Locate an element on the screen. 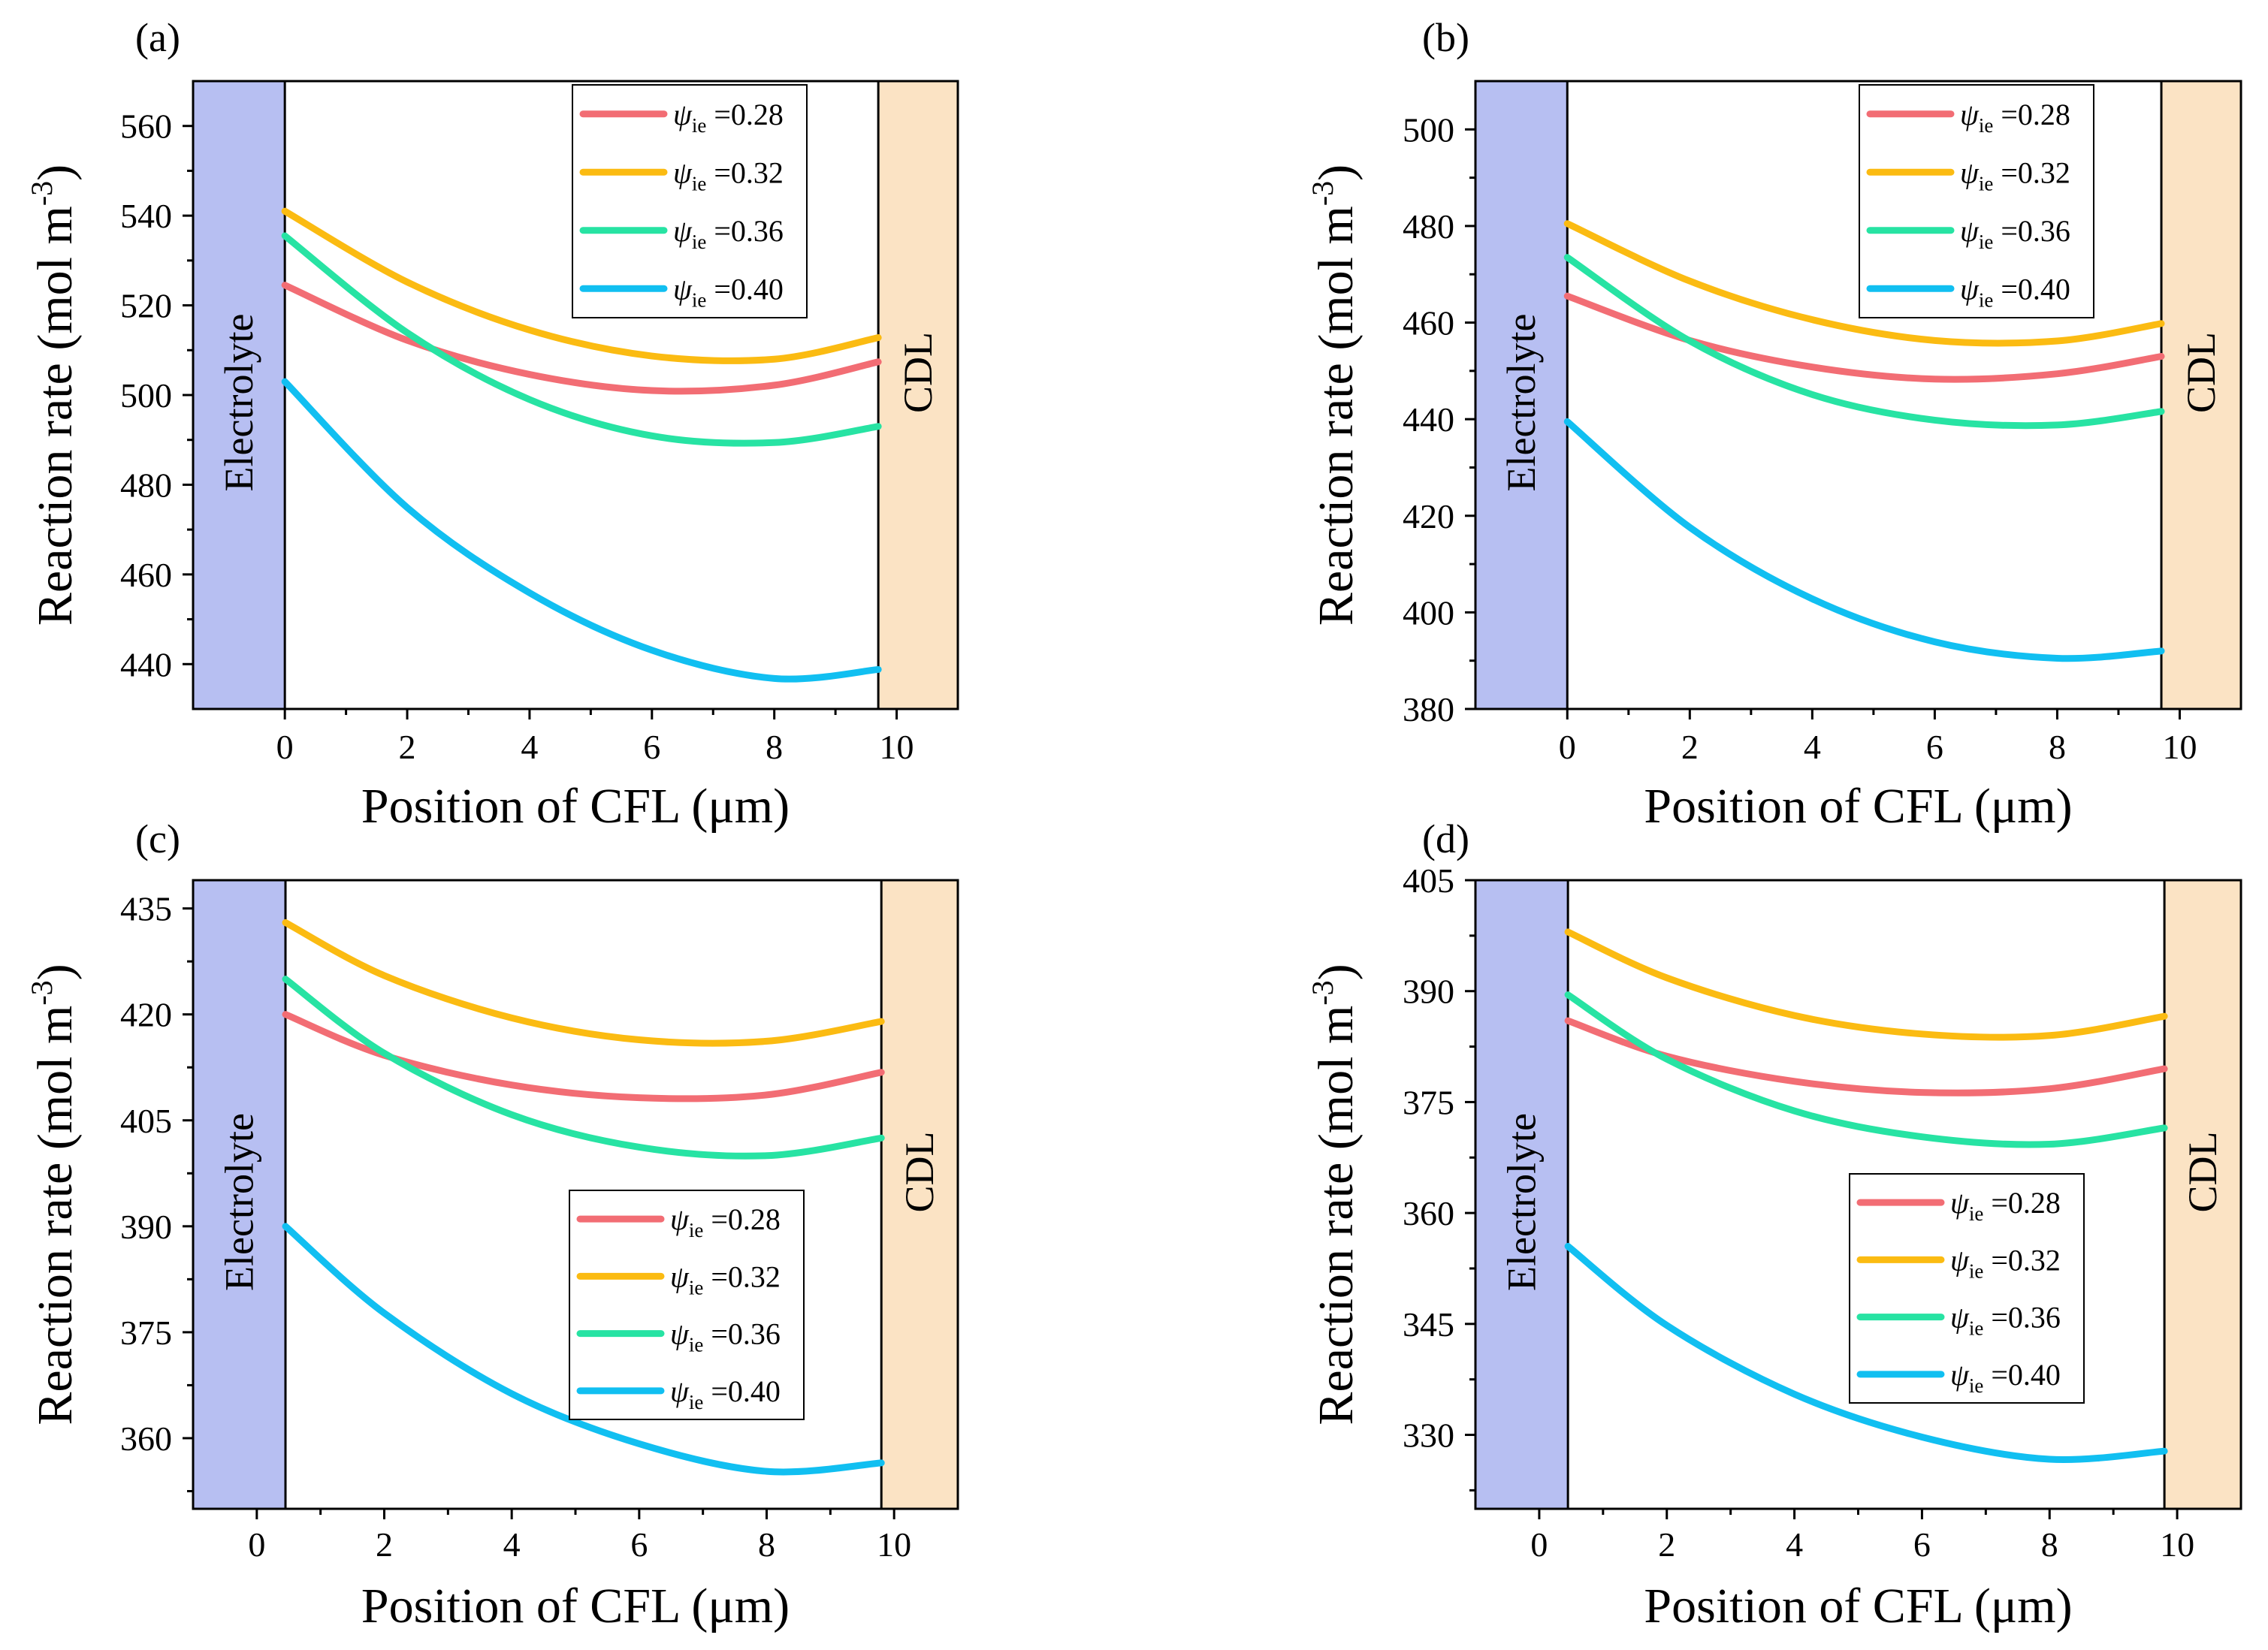 This screenshot has height=1650, width=2268. panel-label: (c) is located at coordinates (158, 838).